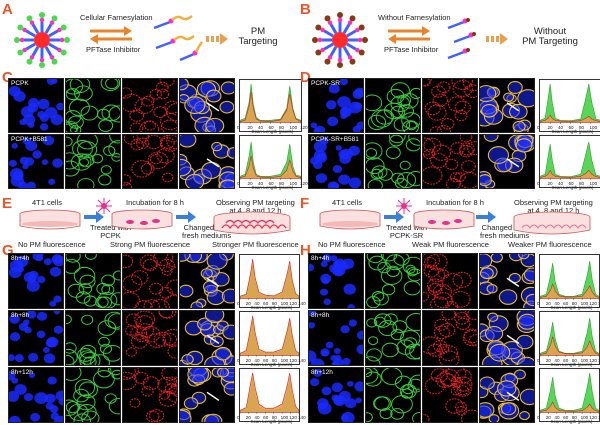  I want to click on h-r2-red-image, so click(450, 338).